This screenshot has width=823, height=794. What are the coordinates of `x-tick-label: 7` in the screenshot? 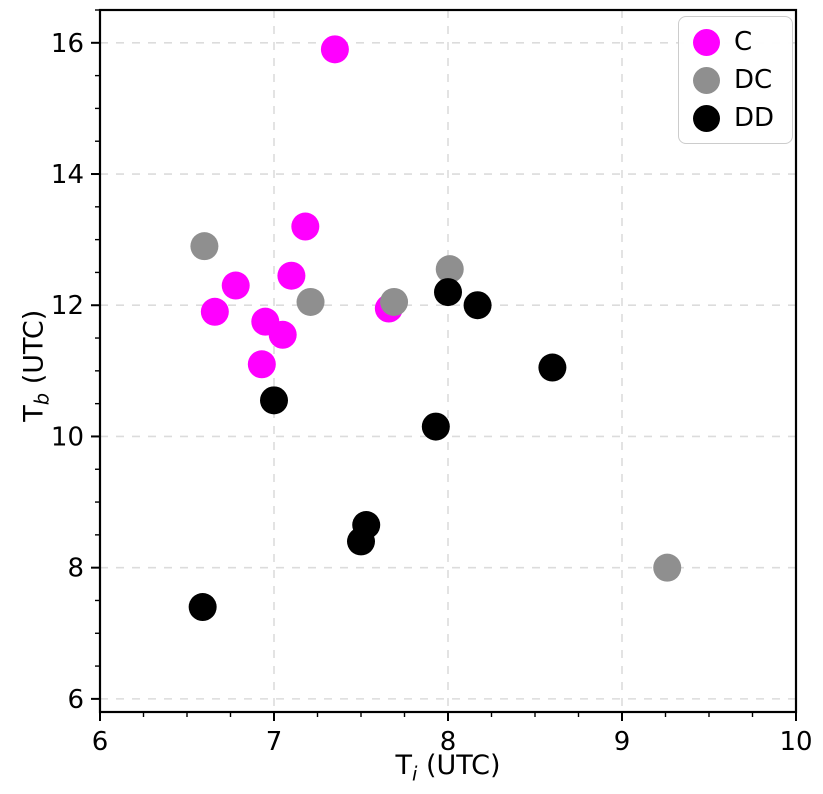 It's located at (274, 742).